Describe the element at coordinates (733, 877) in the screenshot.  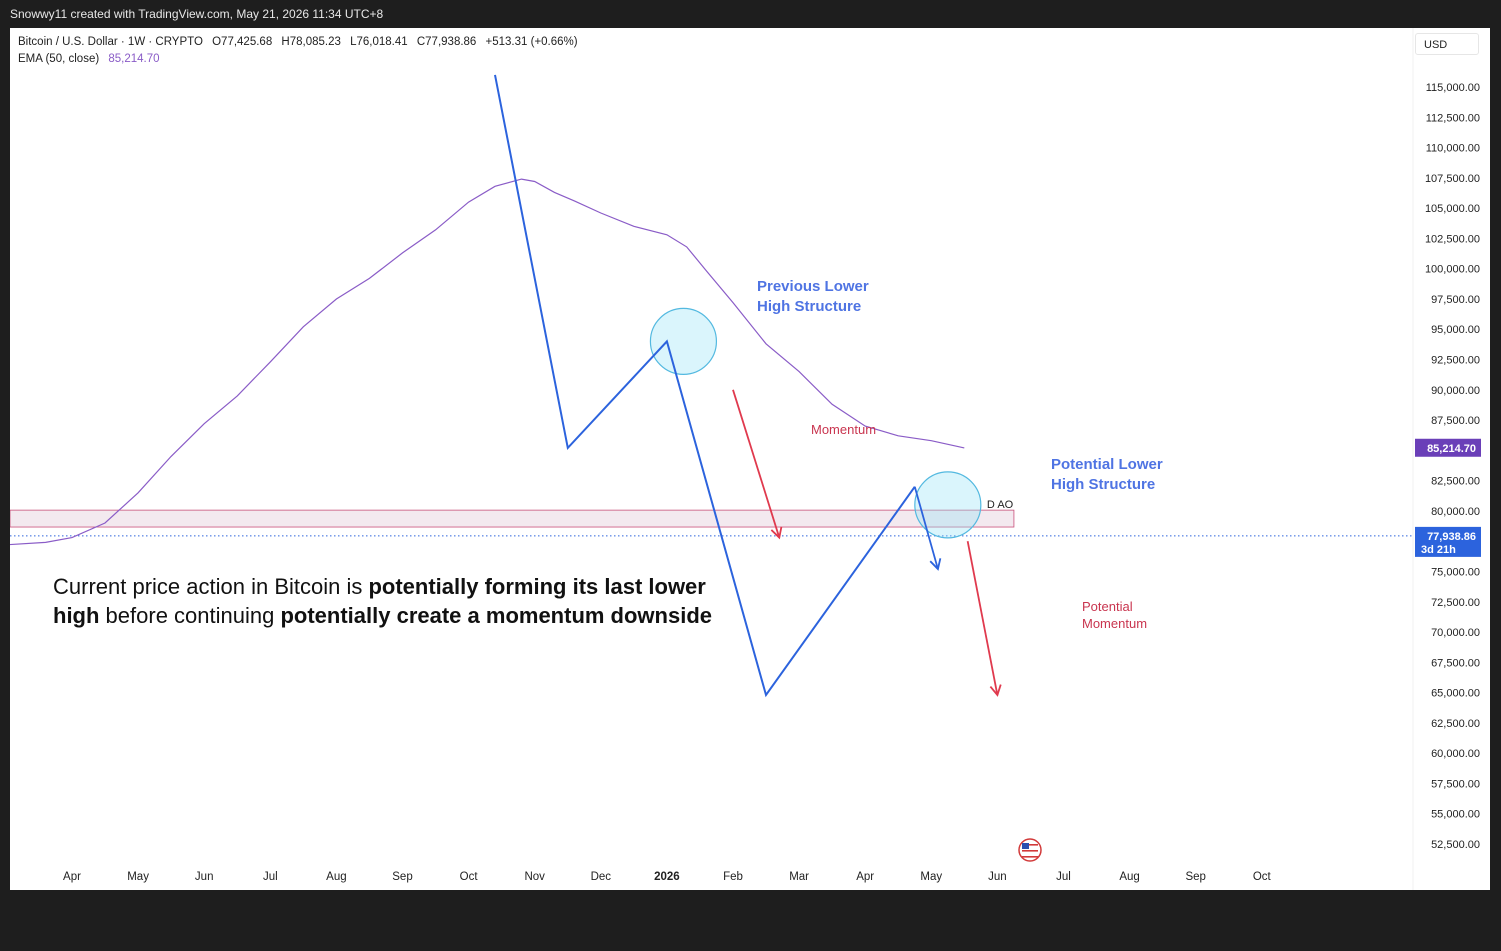
I see `x-tick-label: Feb` at that location.